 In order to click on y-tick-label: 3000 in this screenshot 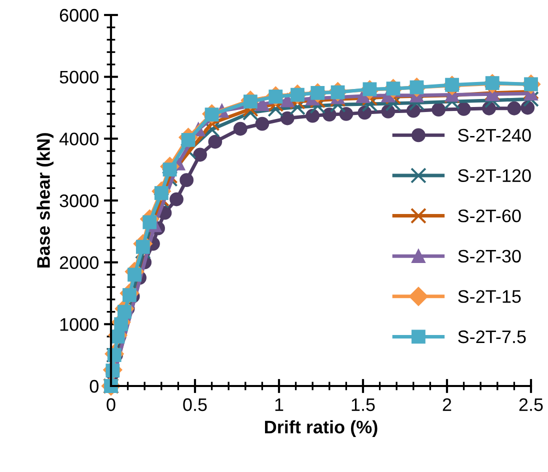, I will do `click(79, 201)`.